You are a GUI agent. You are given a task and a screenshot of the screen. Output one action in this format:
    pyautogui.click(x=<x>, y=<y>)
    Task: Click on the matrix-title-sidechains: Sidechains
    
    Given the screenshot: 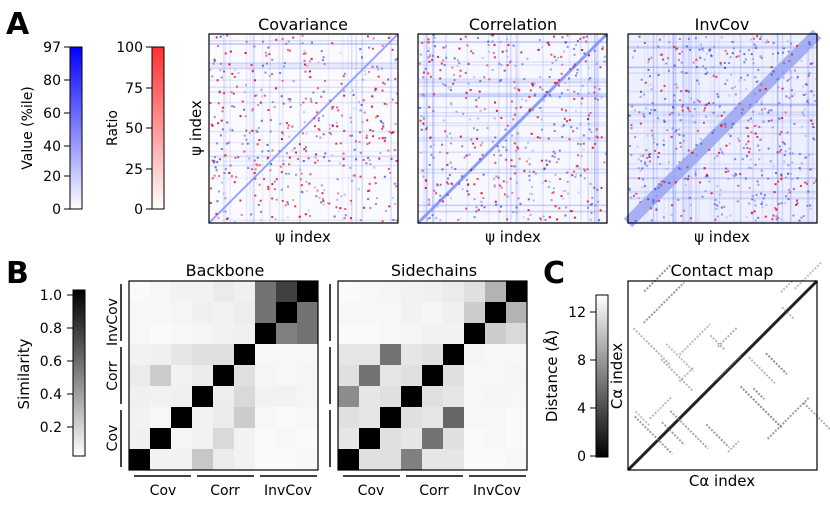 What is the action you would take?
    pyautogui.click(x=434, y=270)
    